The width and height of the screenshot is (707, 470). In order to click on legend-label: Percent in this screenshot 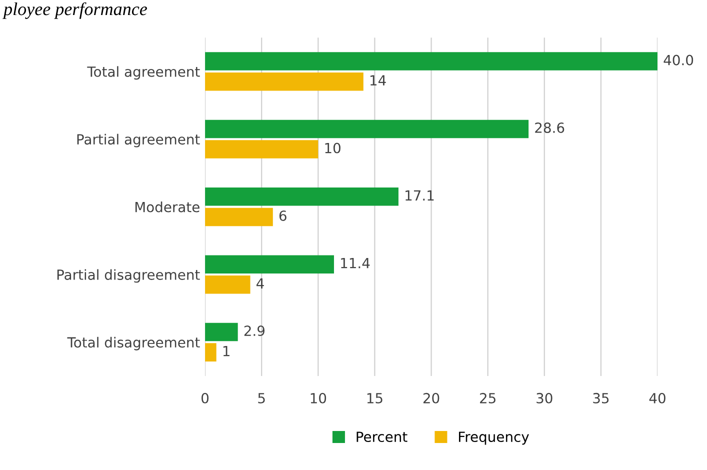, I will do `click(382, 437)`.